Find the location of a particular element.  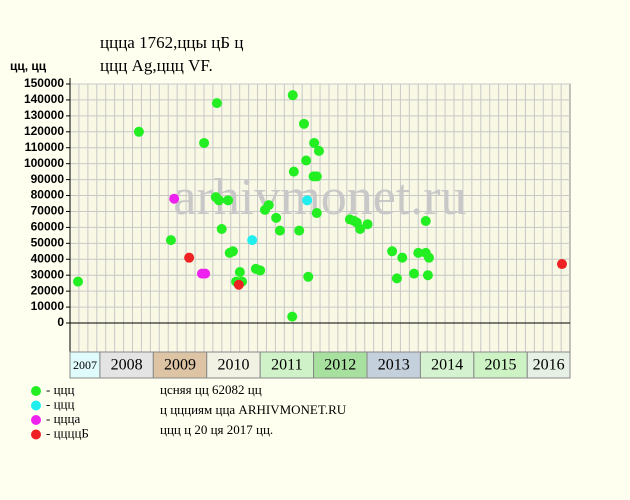

y-tick-label: 10000 is located at coordinates (48, 306).